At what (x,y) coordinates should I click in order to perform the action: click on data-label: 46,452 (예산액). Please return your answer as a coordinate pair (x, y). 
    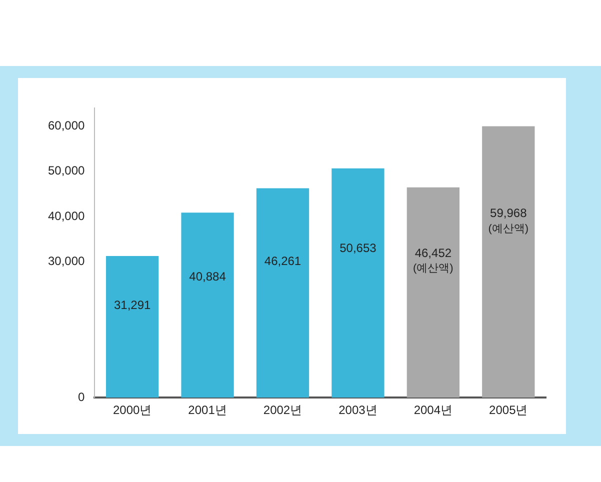
    Looking at the image, I should click on (433, 260).